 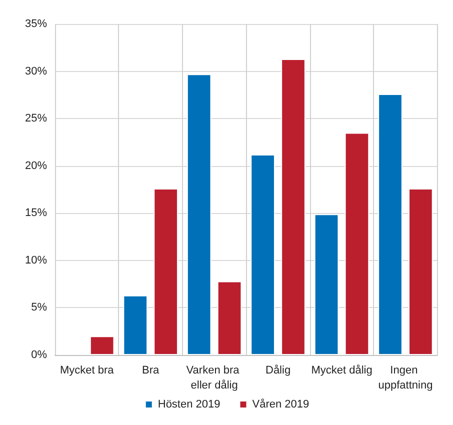 I want to click on y-tick-label: 35%, so click(x=36, y=24).